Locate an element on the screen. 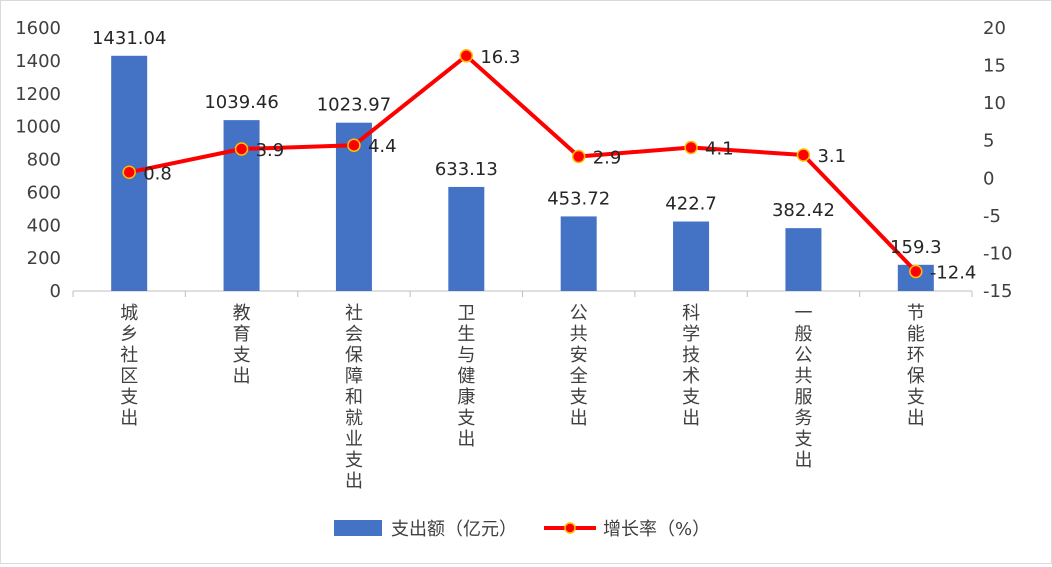  growth-value-label: -12.4 is located at coordinates (953, 272).